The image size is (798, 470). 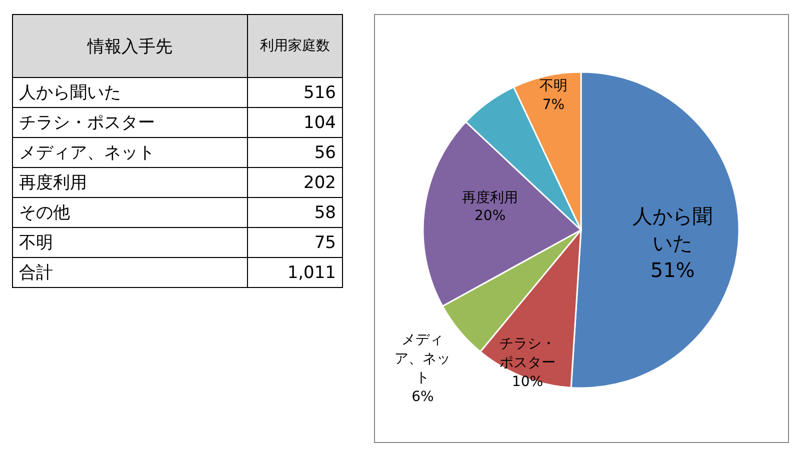 What do you see at coordinates (130, 93) in the screenshot?
I see `category-label: 人から聞いた` at bounding box center [130, 93].